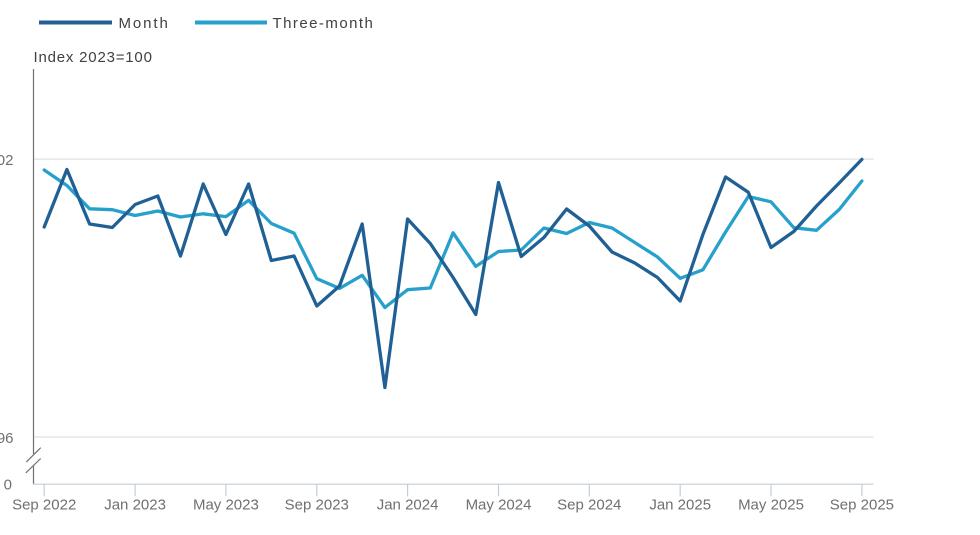 The width and height of the screenshot is (980, 535). I want to click on svg-text: 102, so click(7, 160).